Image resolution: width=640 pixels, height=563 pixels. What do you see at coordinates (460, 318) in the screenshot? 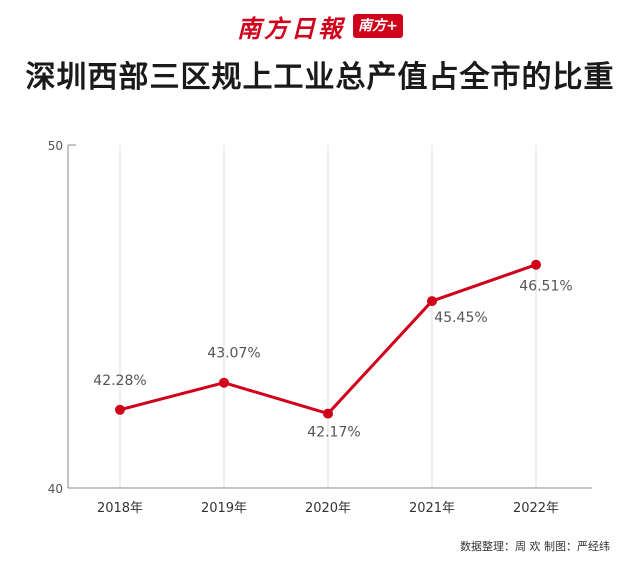
I see `data-label: 45.45%` at bounding box center [460, 318].